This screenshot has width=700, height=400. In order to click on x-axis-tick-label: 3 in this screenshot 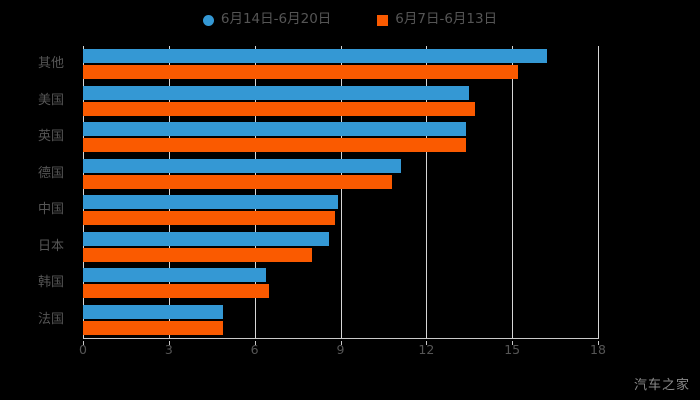, I will do `click(168, 349)`.